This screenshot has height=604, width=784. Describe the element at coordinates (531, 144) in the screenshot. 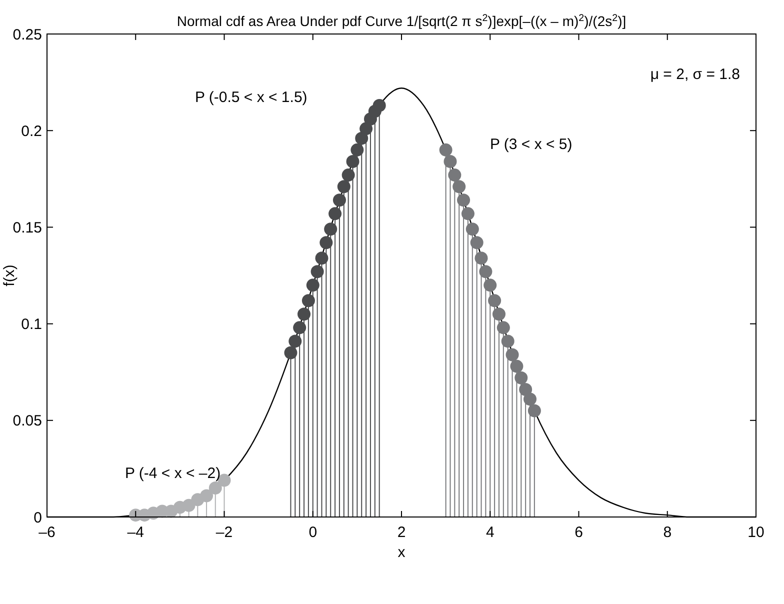

I see `annotation: P (3 < x < 5)` at that location.